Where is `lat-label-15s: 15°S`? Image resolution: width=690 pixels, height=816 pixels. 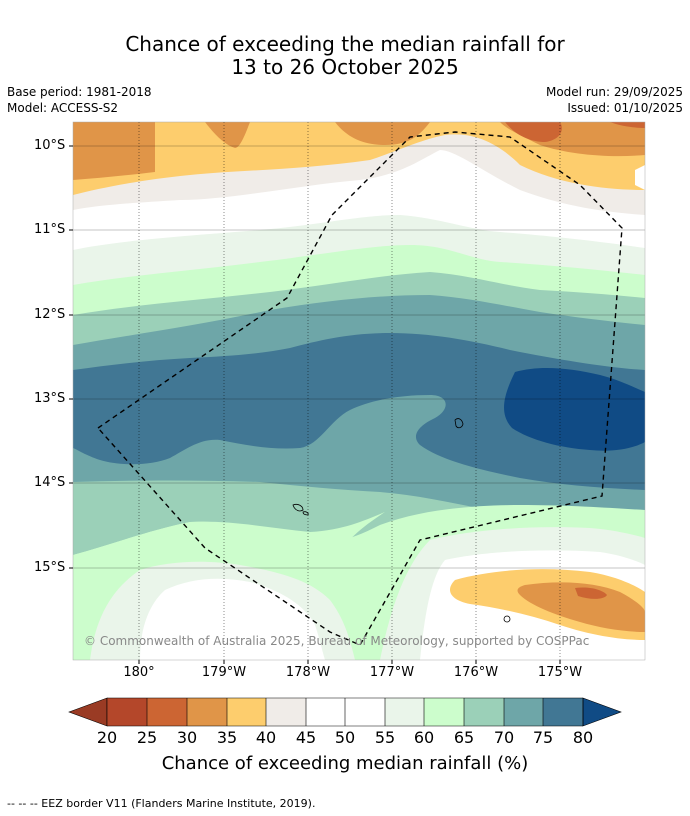 lat-label-15s: 15°S is located at coordinates (50, 567).